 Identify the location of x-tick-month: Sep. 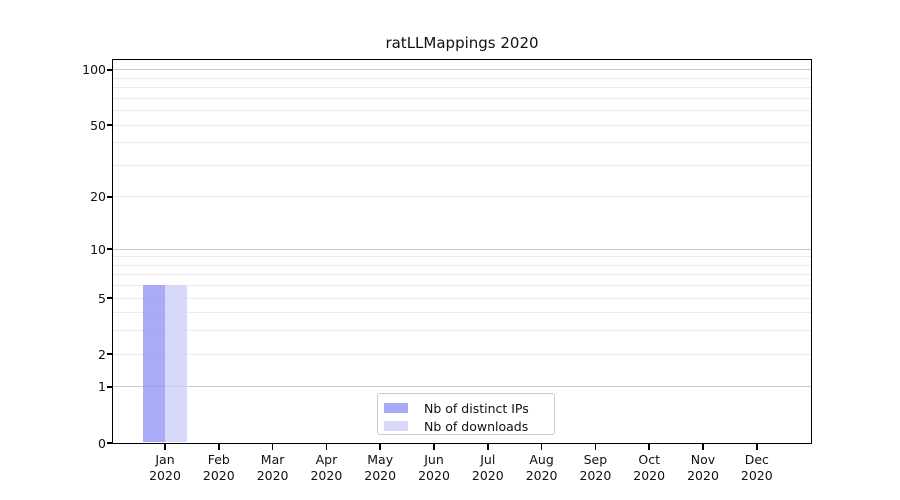
(595, 459).